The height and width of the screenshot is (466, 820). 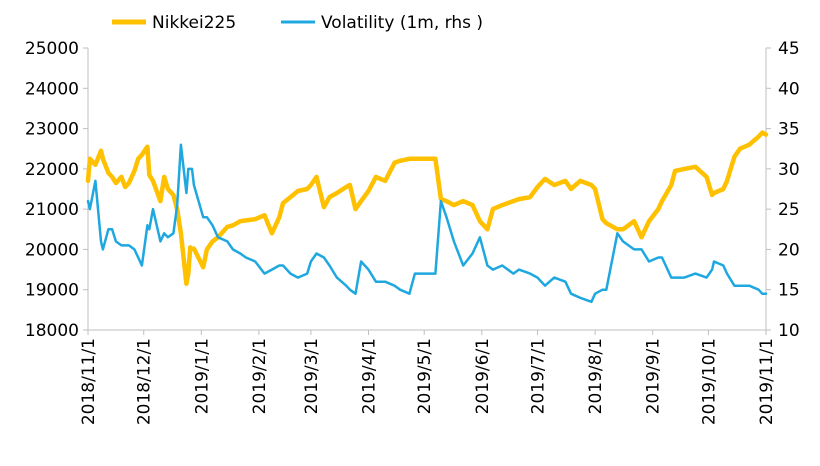 I want to click on y-left-tick-label: 20000, so click(x=52, y=250).